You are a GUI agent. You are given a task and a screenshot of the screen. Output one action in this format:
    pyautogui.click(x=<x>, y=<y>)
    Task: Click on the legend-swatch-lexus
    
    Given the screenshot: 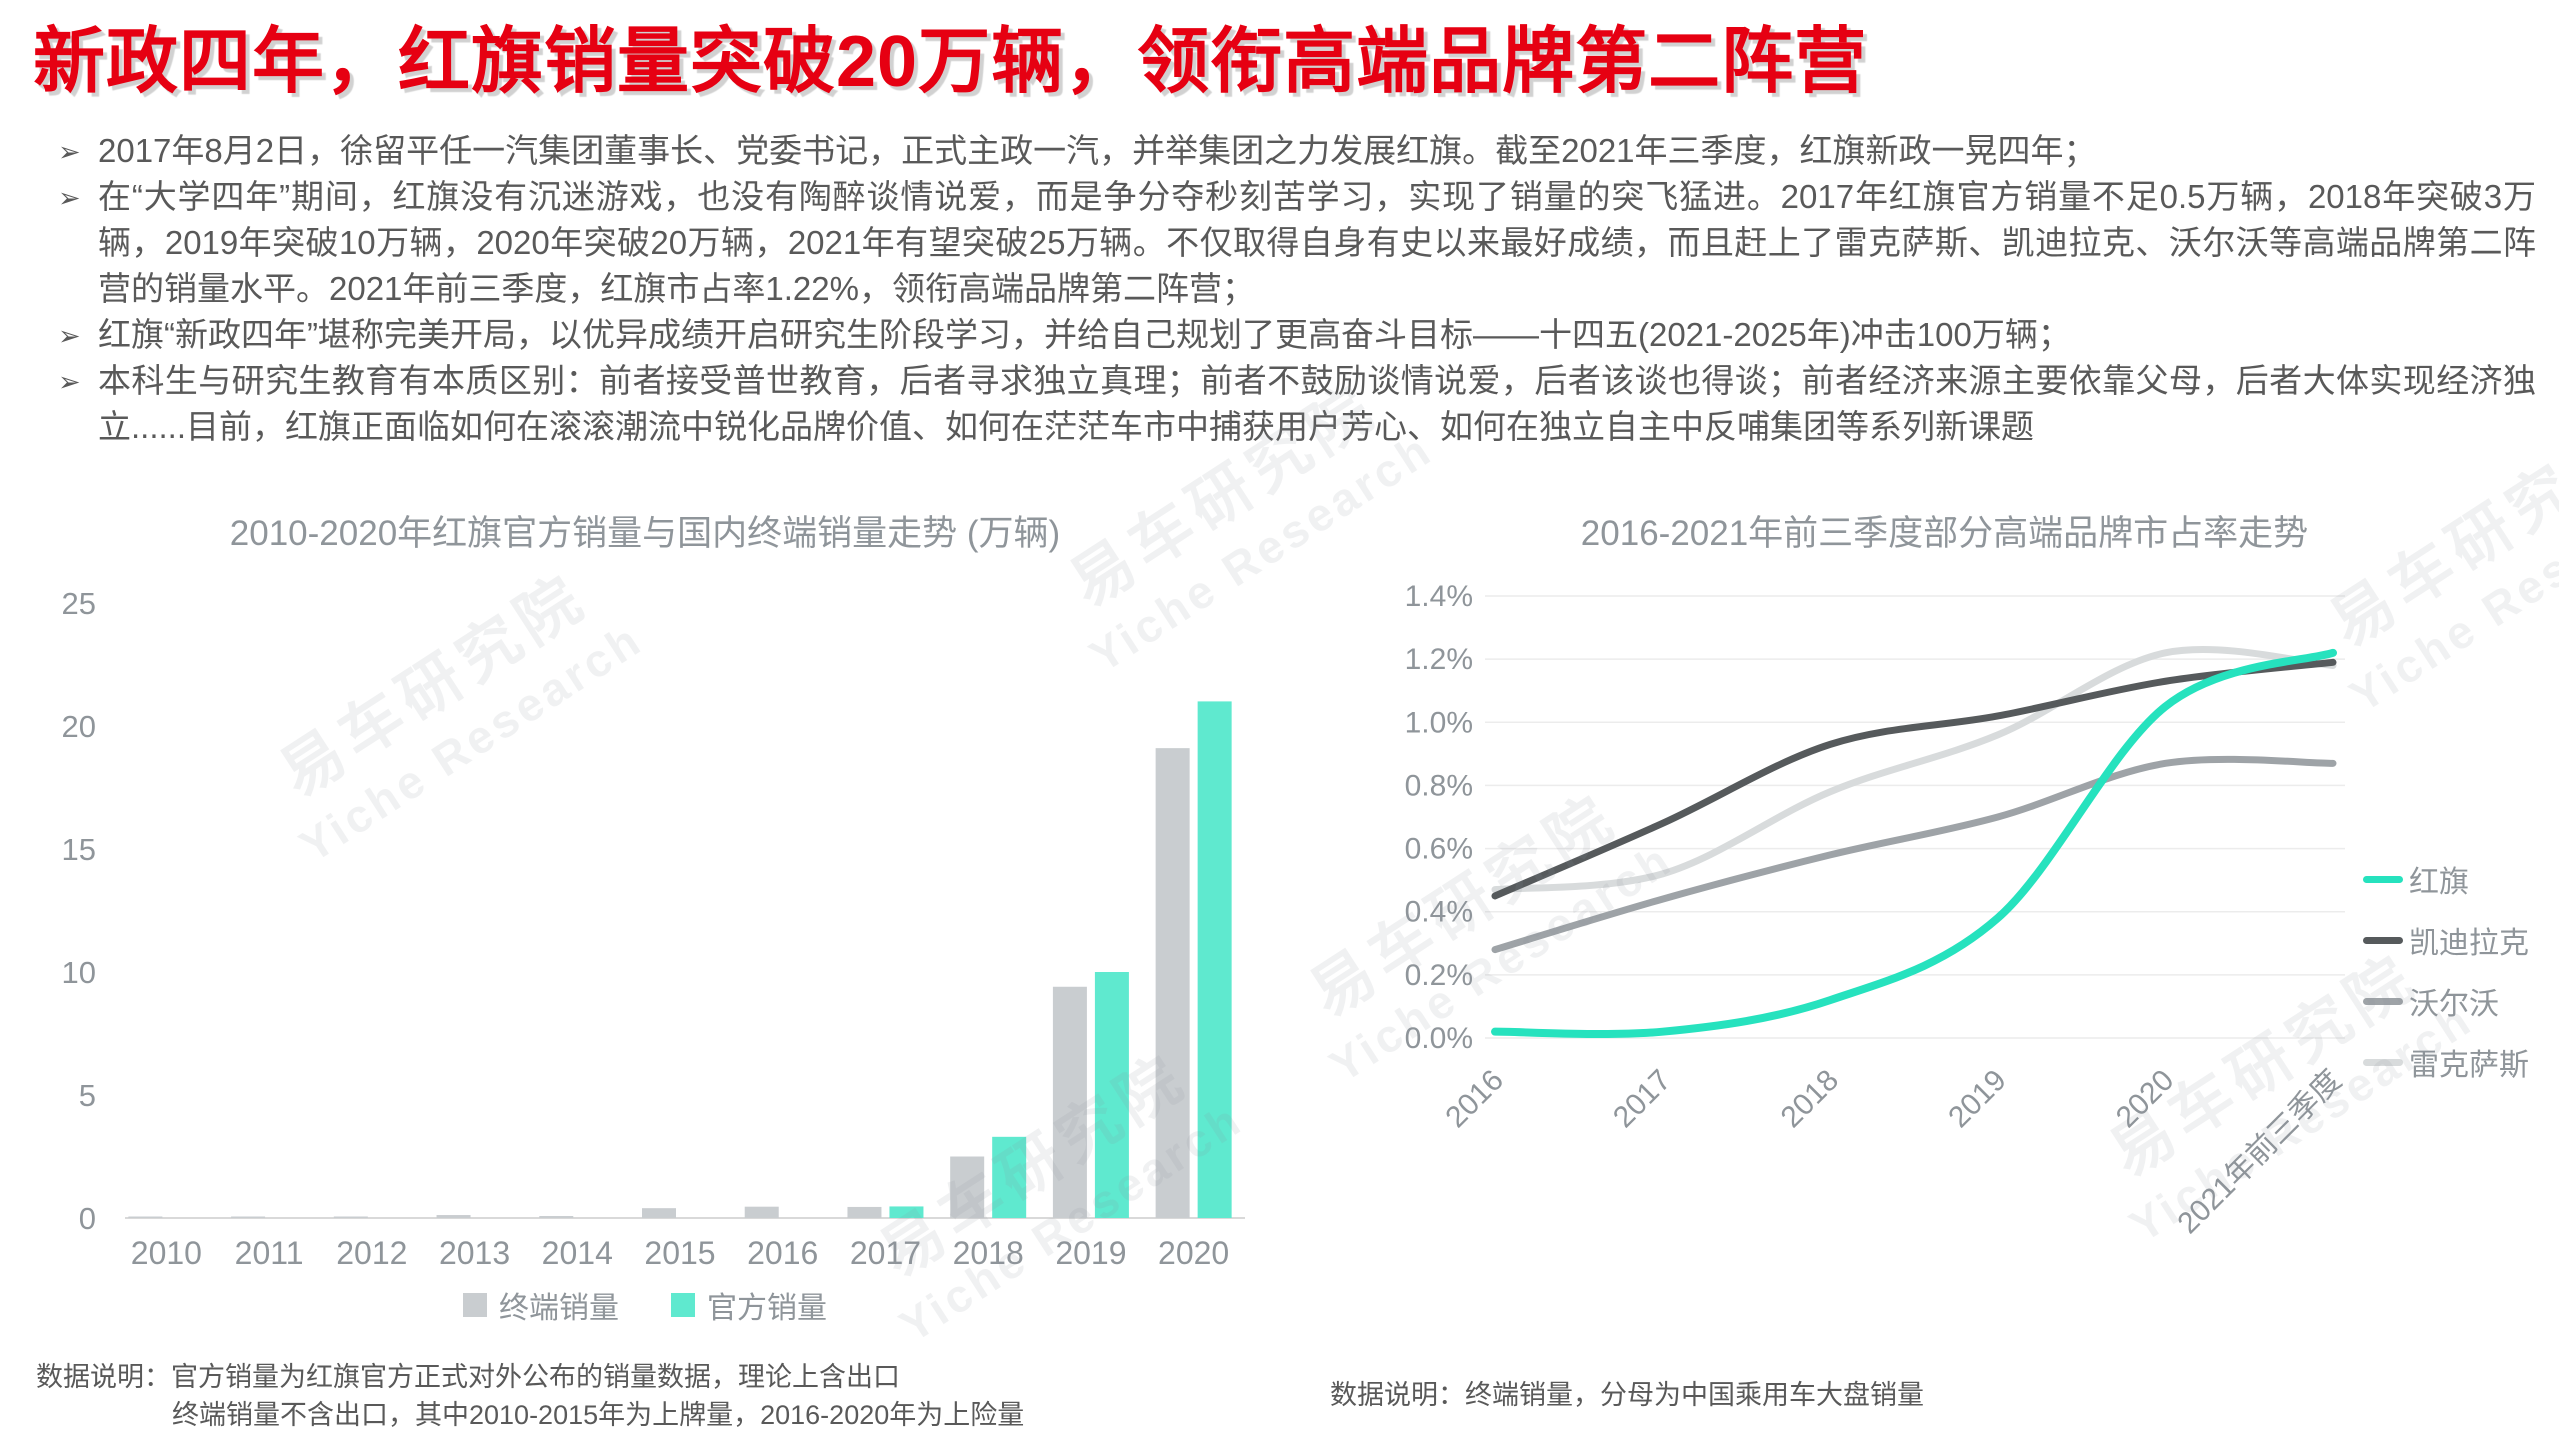 What is the action you would take?
    pyautogui.click(x=2383, y=1062)
    